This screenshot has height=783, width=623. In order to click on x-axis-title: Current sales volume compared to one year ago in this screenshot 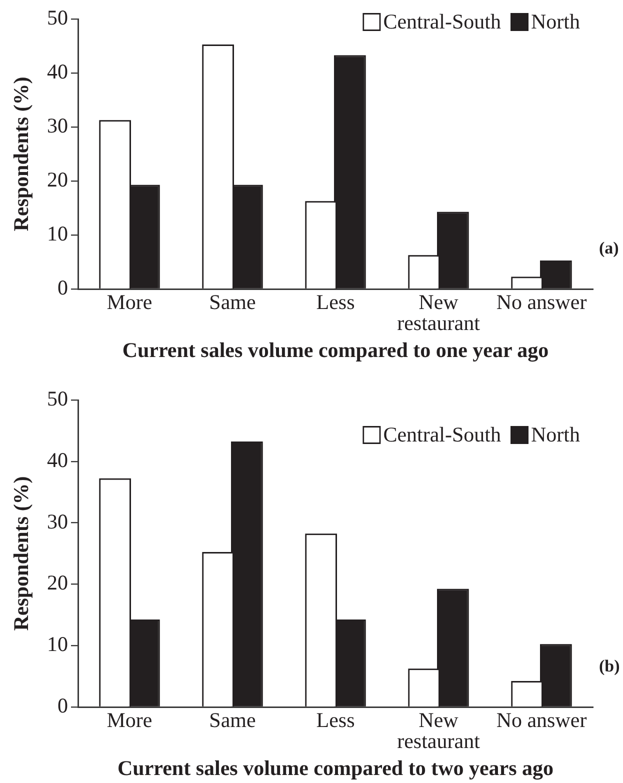, I will do `click(335, 350)`.